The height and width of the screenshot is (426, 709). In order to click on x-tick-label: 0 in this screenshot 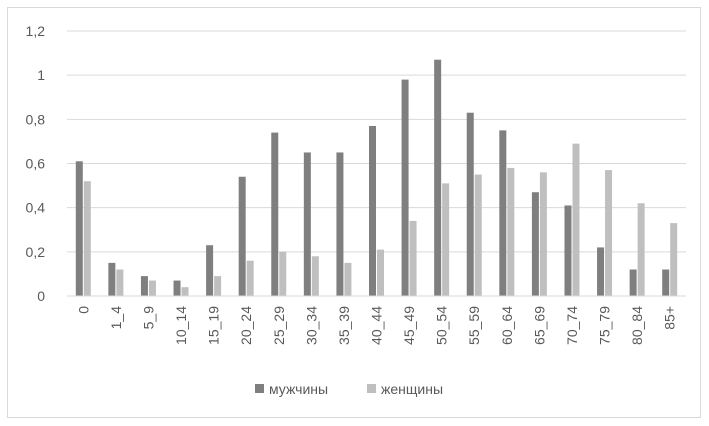, I will do `click(83, 310)`.